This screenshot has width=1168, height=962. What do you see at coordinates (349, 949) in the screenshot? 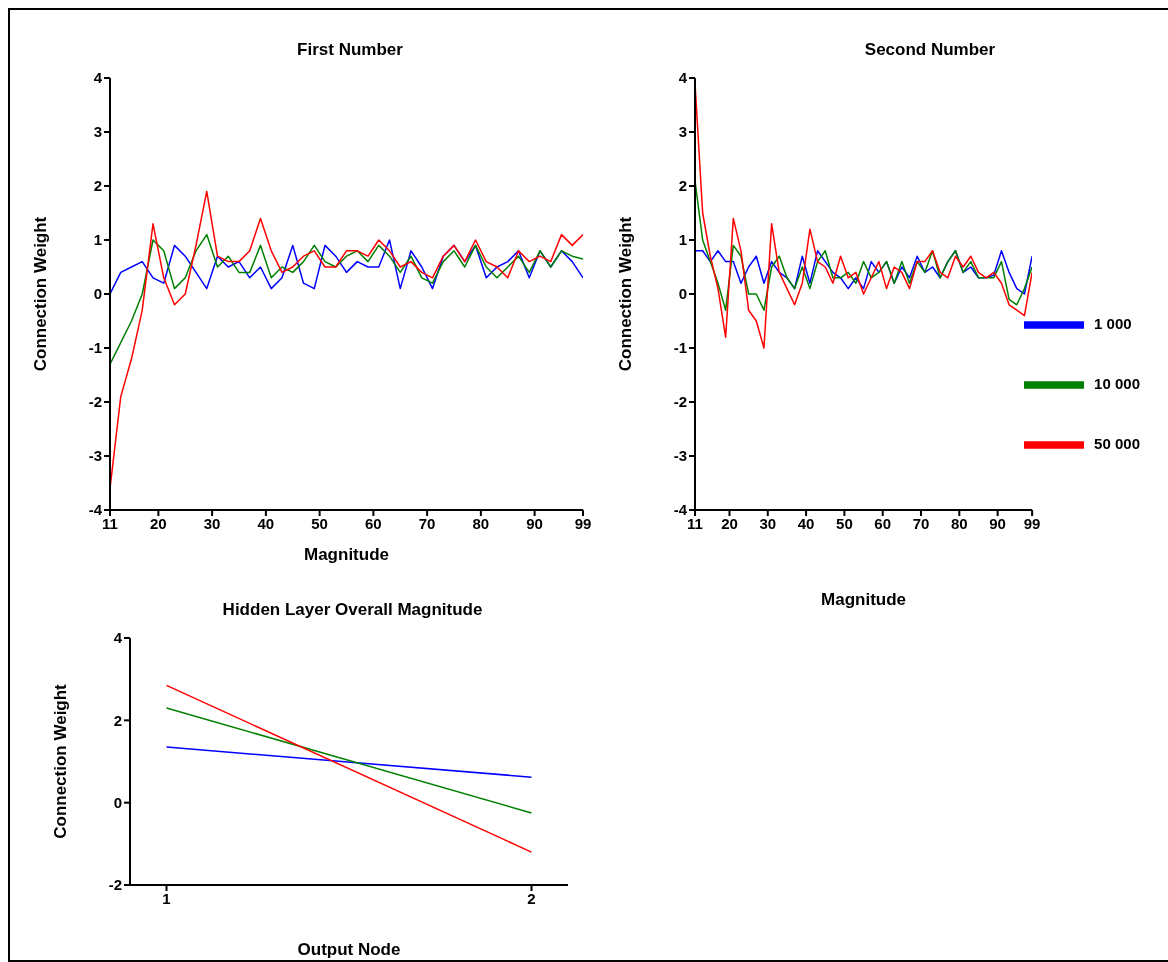
I see `x-axis-title: Output Node` at bounding box center [349, 949].